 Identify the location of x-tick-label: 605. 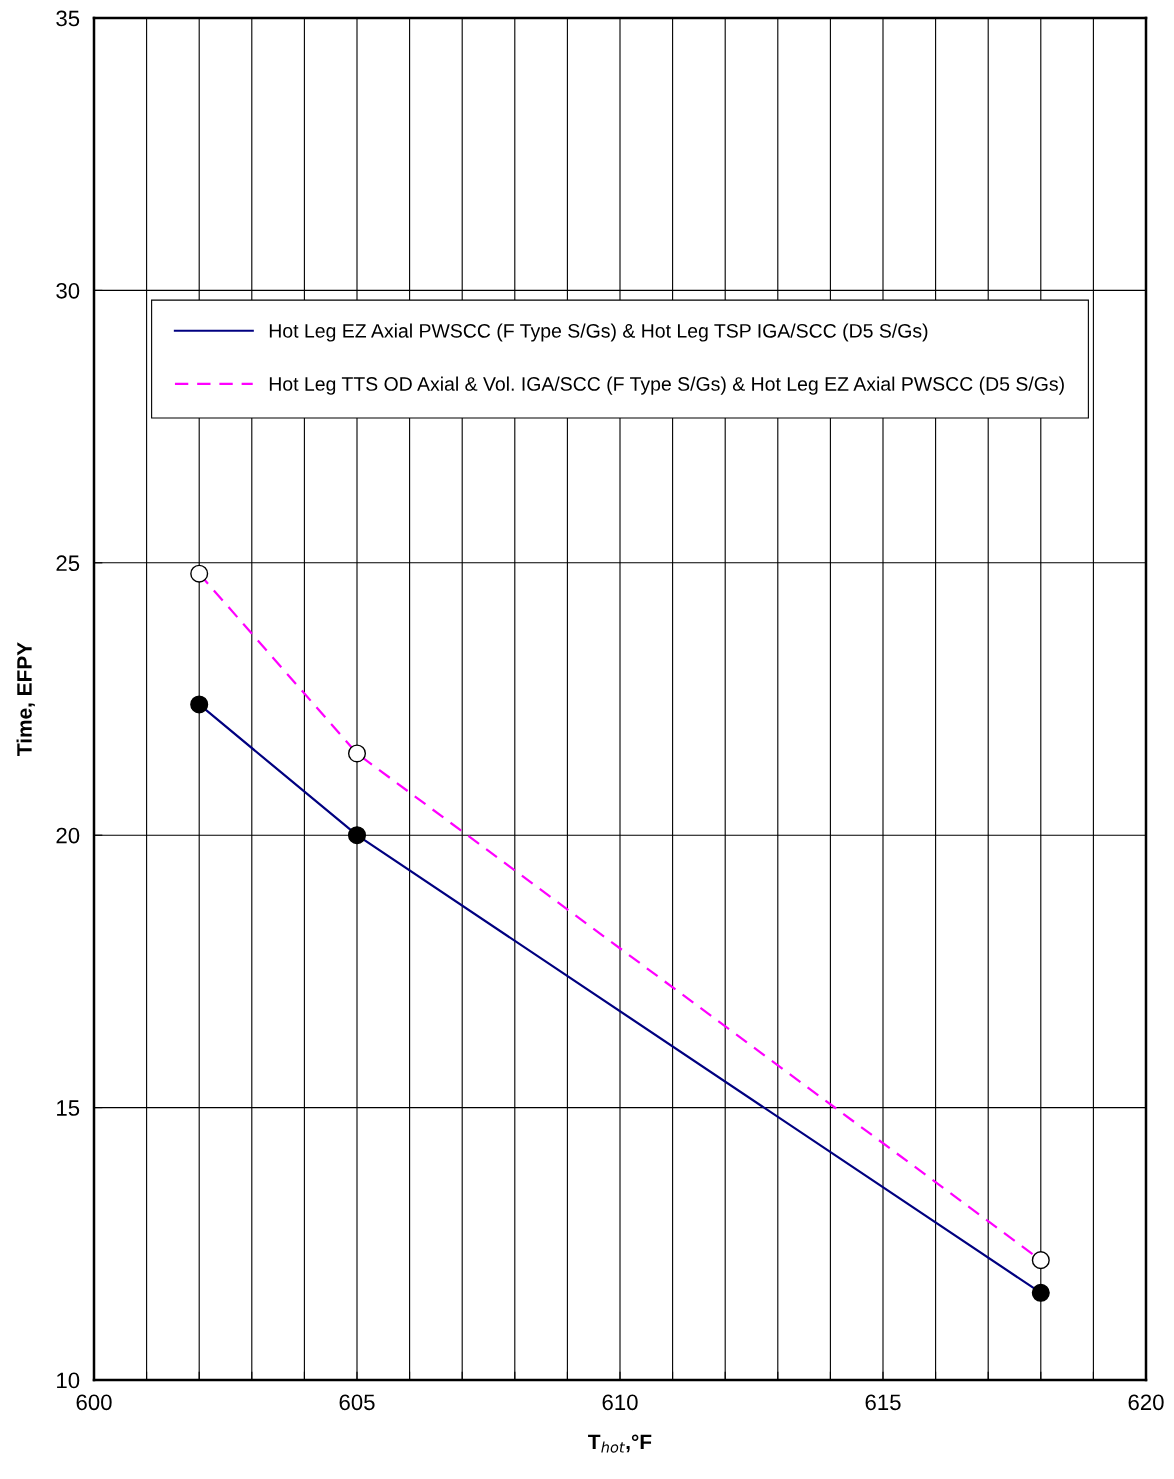
(357, 1402).